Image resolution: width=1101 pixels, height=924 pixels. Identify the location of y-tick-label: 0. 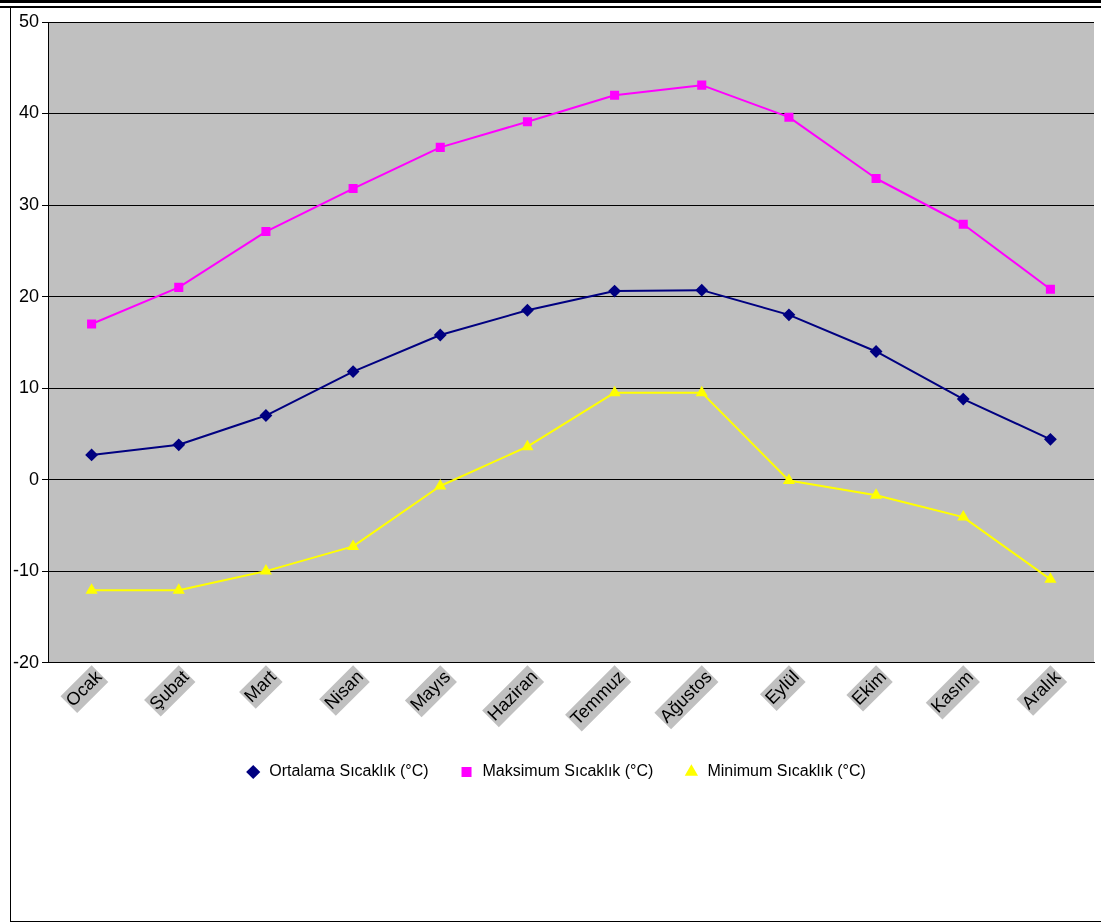
(34, 478).